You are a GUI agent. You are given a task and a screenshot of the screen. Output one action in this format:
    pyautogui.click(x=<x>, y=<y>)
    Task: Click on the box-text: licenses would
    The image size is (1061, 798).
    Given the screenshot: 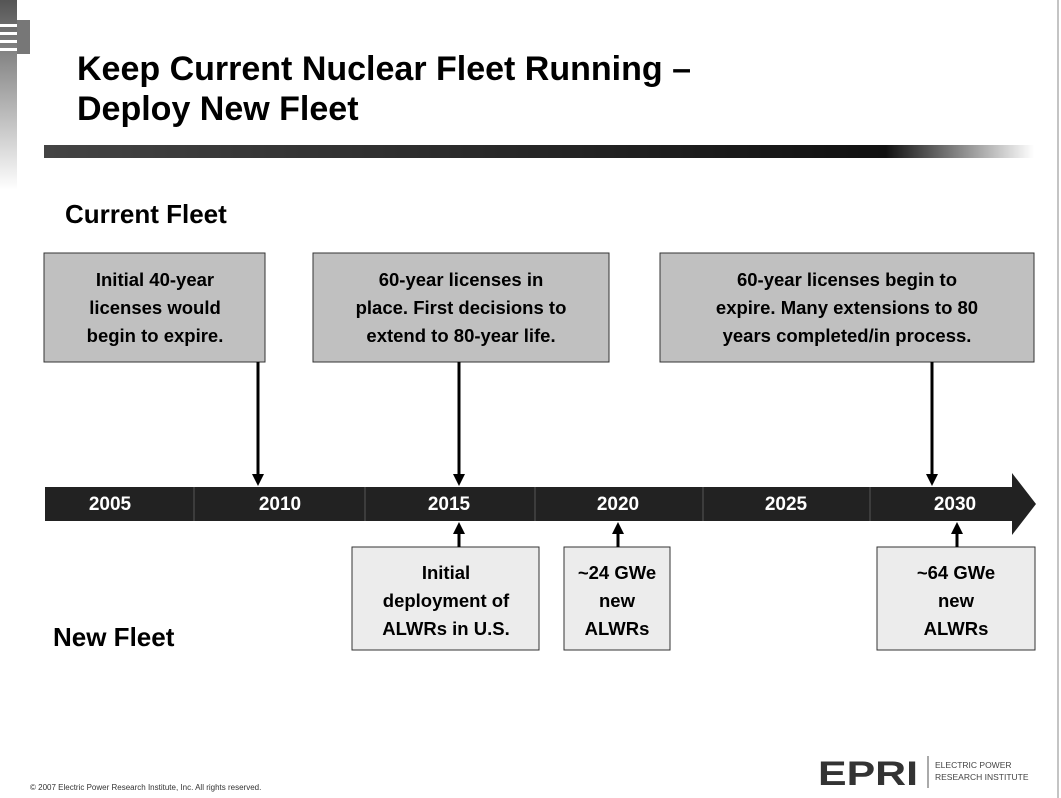 What is the action you would take?
    pyautogui.click(x=155, y=307)
    